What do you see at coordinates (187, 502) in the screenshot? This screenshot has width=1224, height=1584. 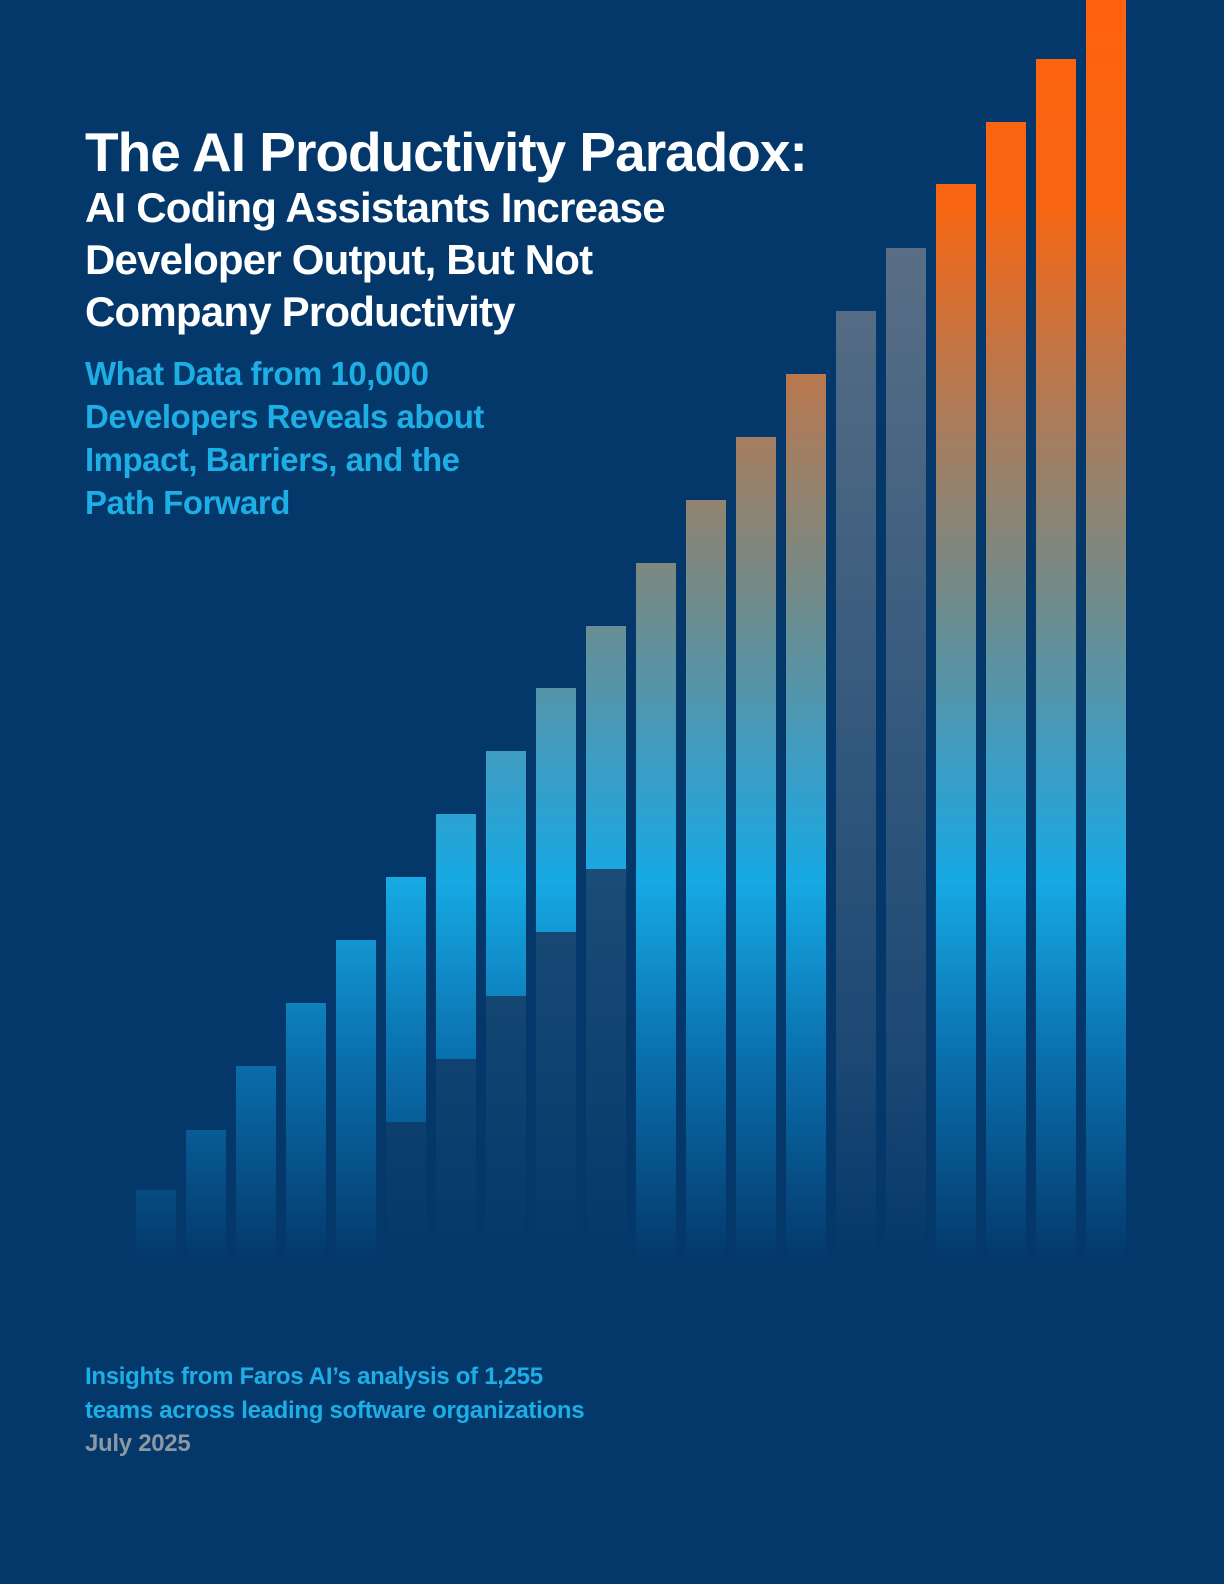 I see `tagline-line: Path Forward` at bounding box center [187, 502].